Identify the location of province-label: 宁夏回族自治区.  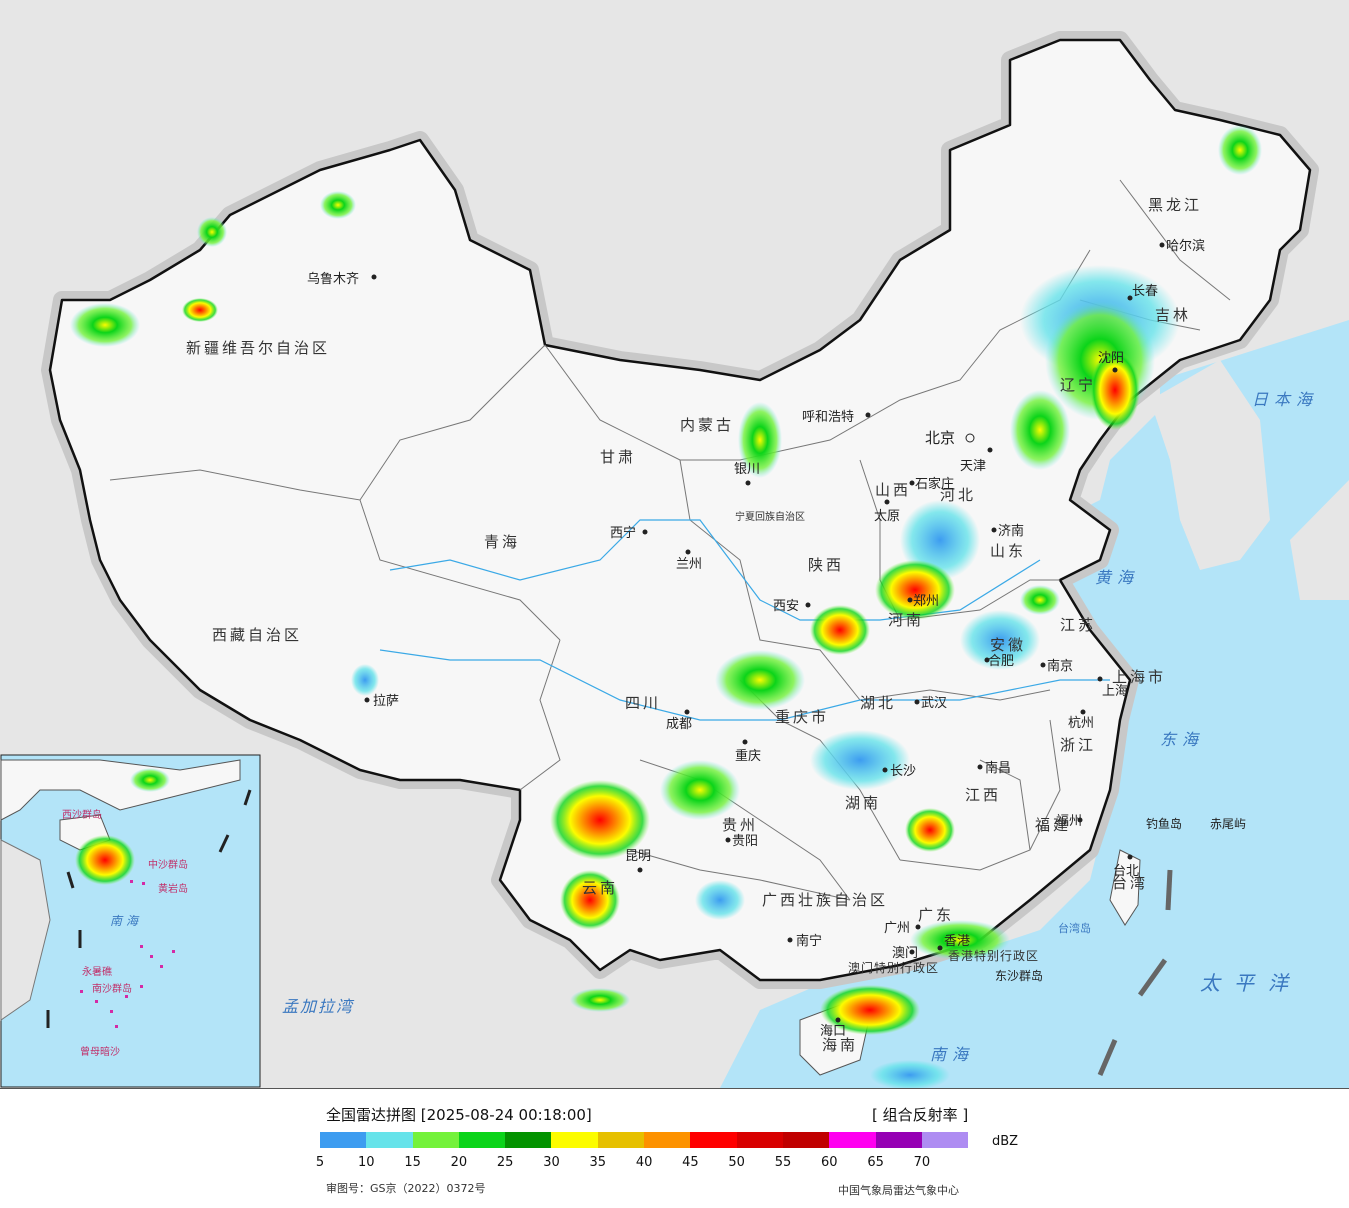
(770, 516).